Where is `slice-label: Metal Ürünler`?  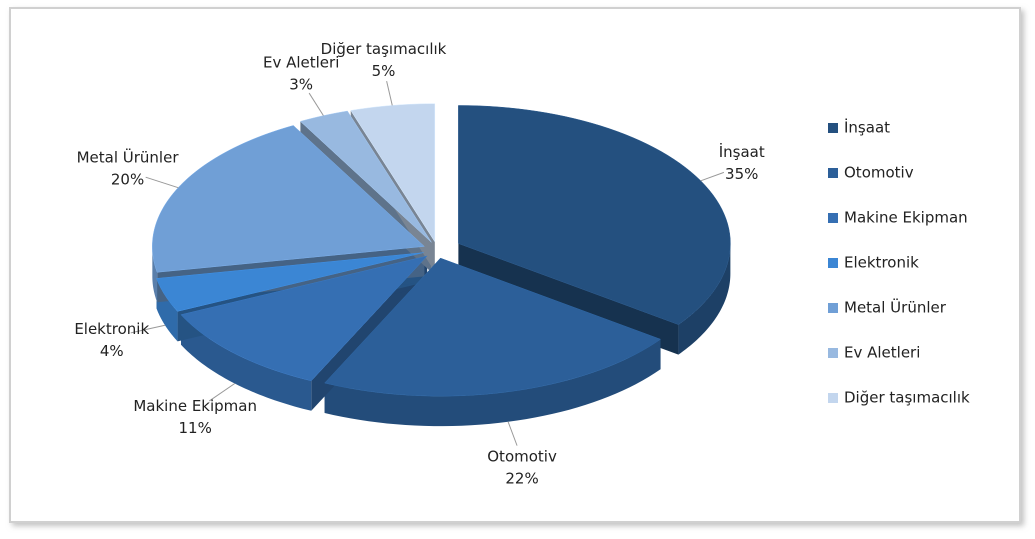
slice-label: Metal Ürünler is located at coordinates (128, 156).